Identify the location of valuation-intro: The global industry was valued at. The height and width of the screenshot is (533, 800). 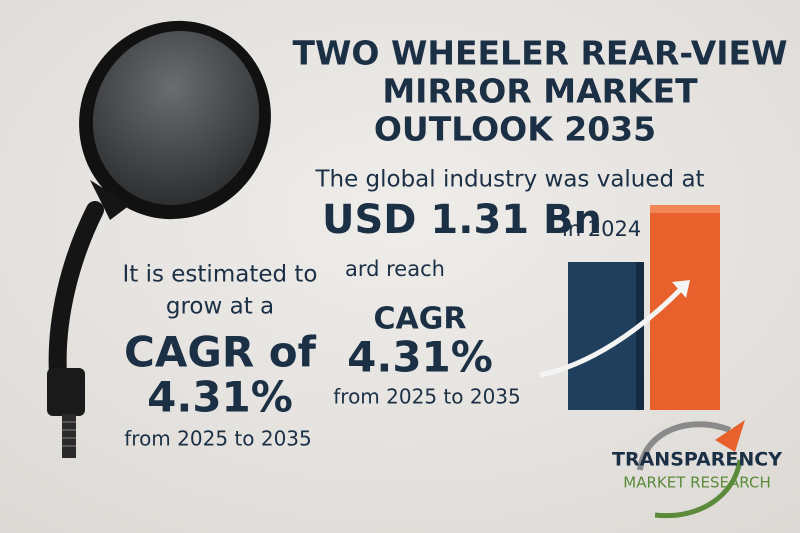
(509, 180).